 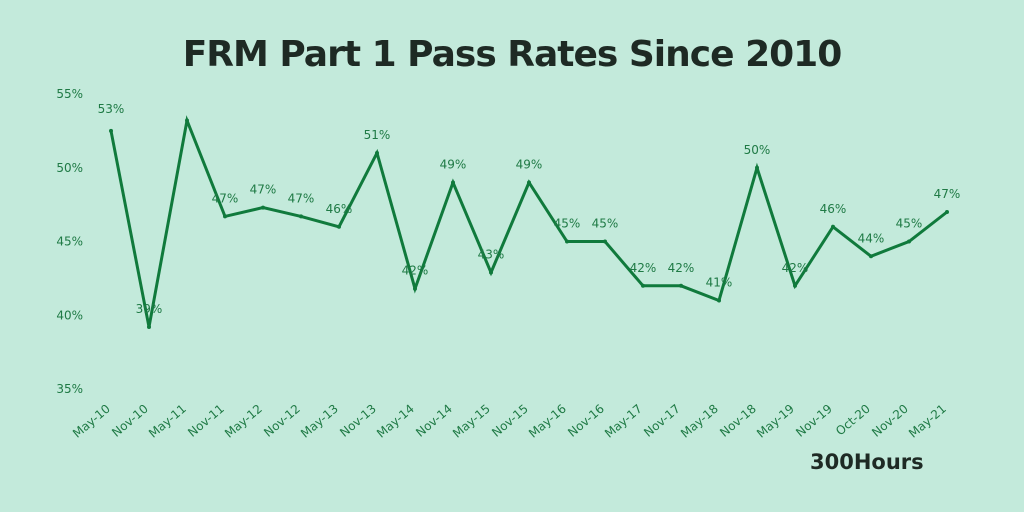 What do you see at coordinates (662, 421) in the screenshot?
I see `x-tick-label: Nov-17` at bounding box center [662, 421].